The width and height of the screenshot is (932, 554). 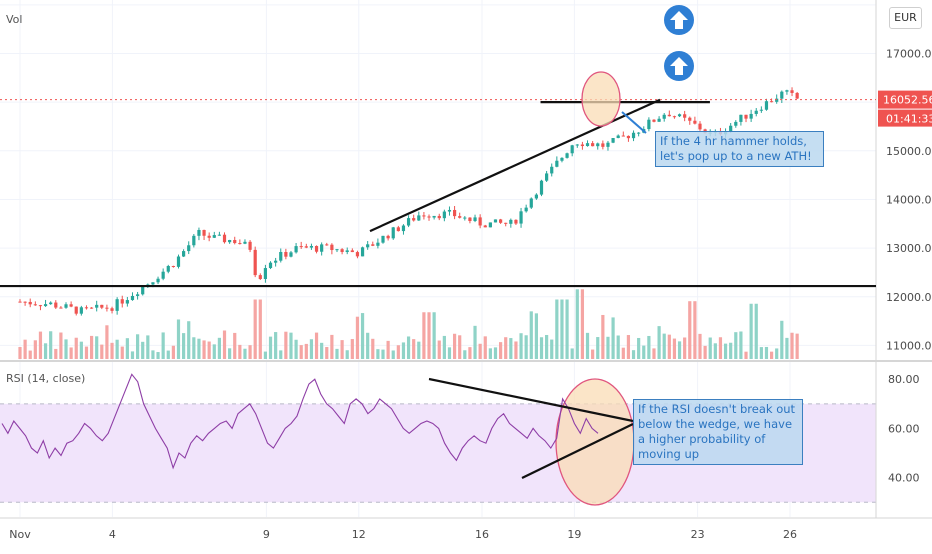 I want to click on price-tick-label: 12000.00, so click(x=909, y=297).